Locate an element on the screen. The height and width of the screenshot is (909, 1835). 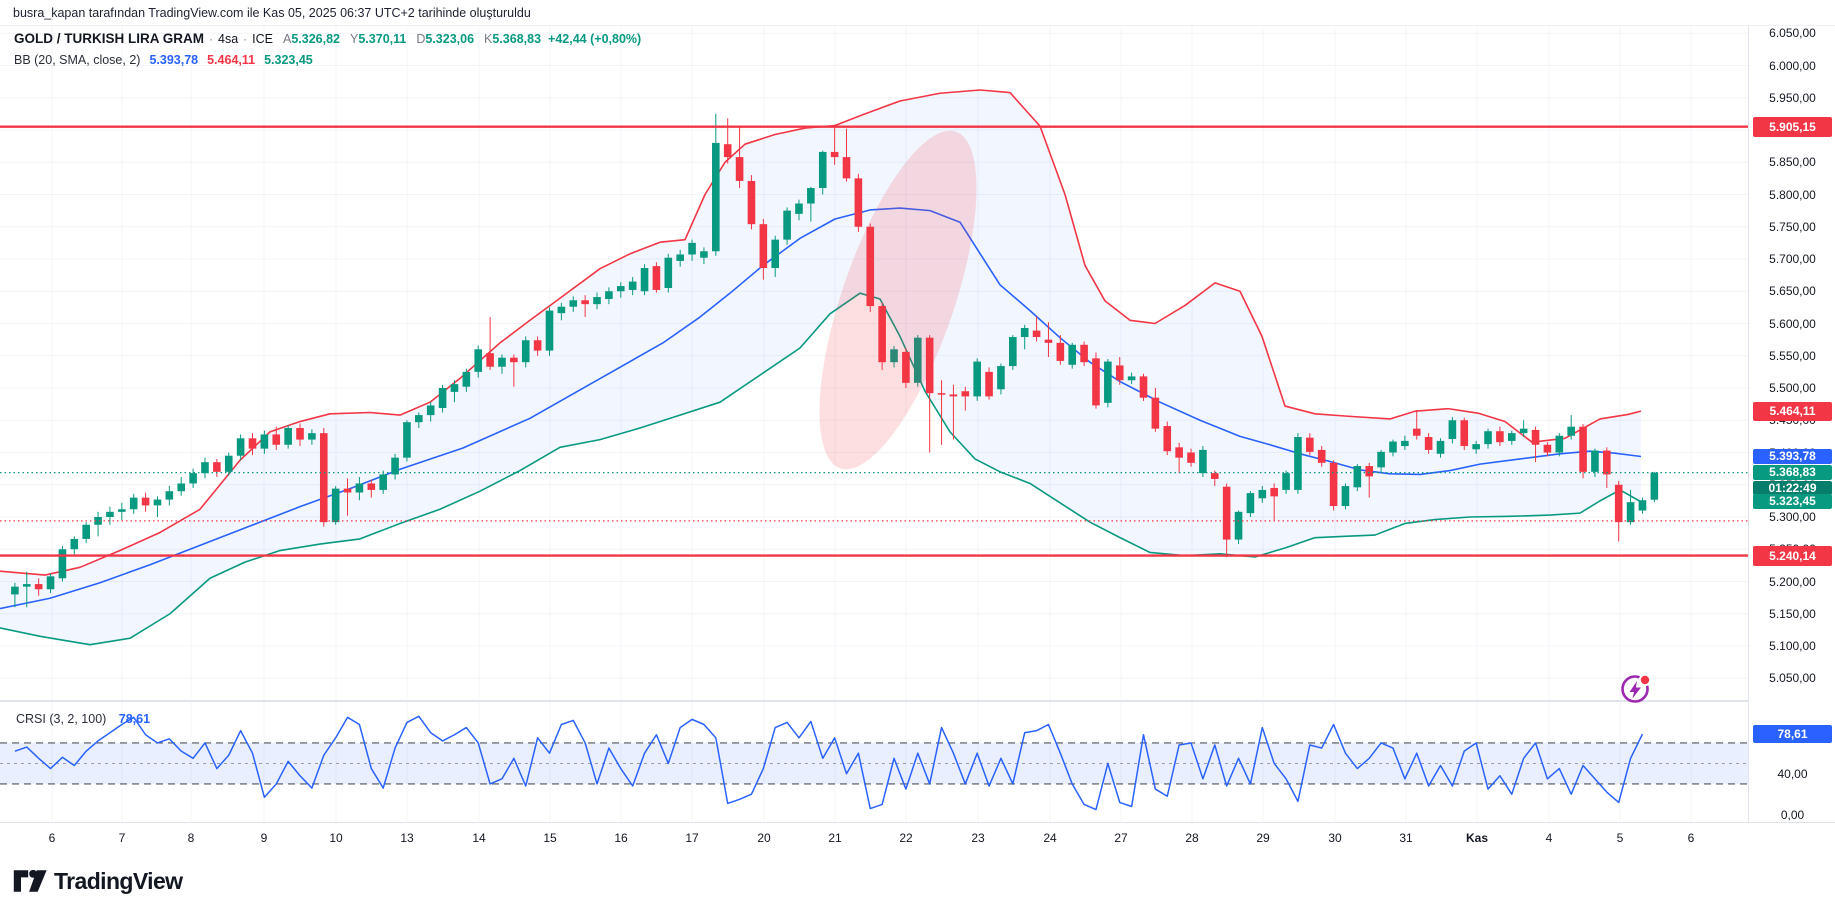
price-tick-label: 5.100,00 is located at coordinates (1792, 646).